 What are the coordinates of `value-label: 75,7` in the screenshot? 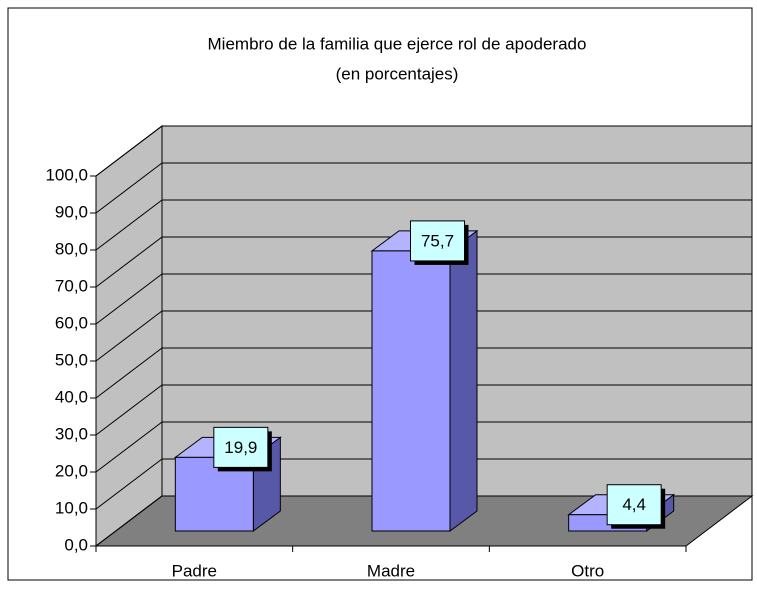 It's located at (437, 240).